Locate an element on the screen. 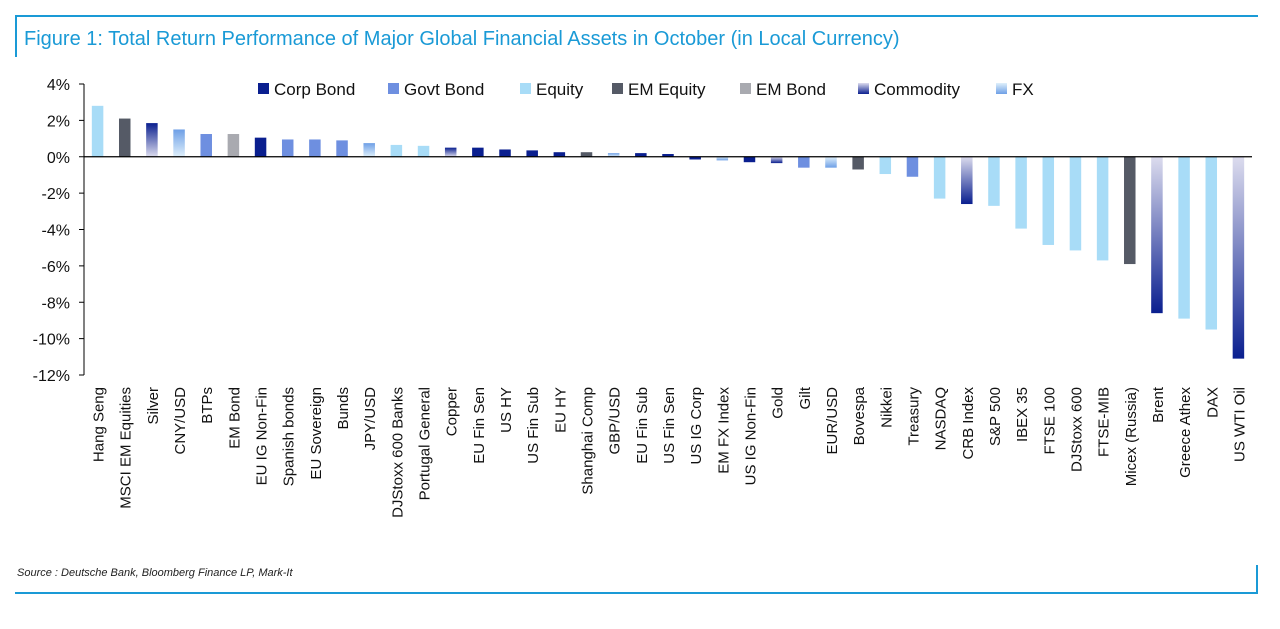 The width and height of the screenshot is (1280, 629). x-tick-label: Hang Seng is located at coordinates (99, 424).